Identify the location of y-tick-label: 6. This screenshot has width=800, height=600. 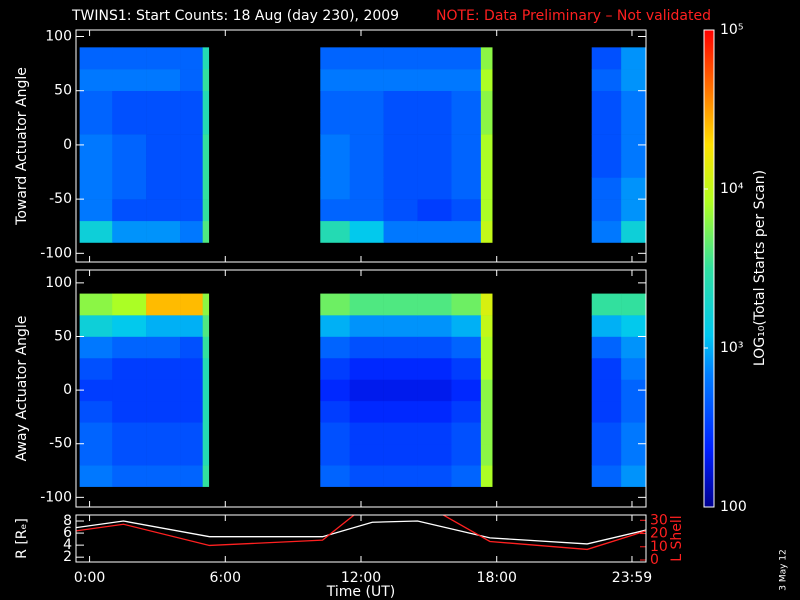
(67, 533).